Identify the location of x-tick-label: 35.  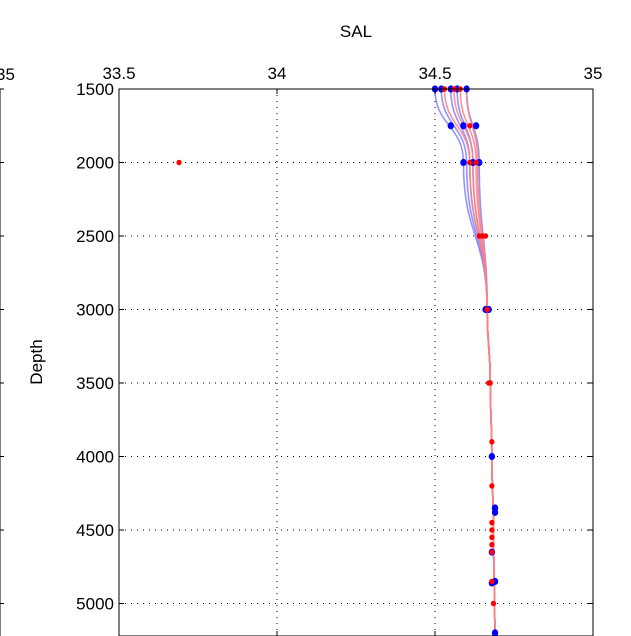
(593, 73).